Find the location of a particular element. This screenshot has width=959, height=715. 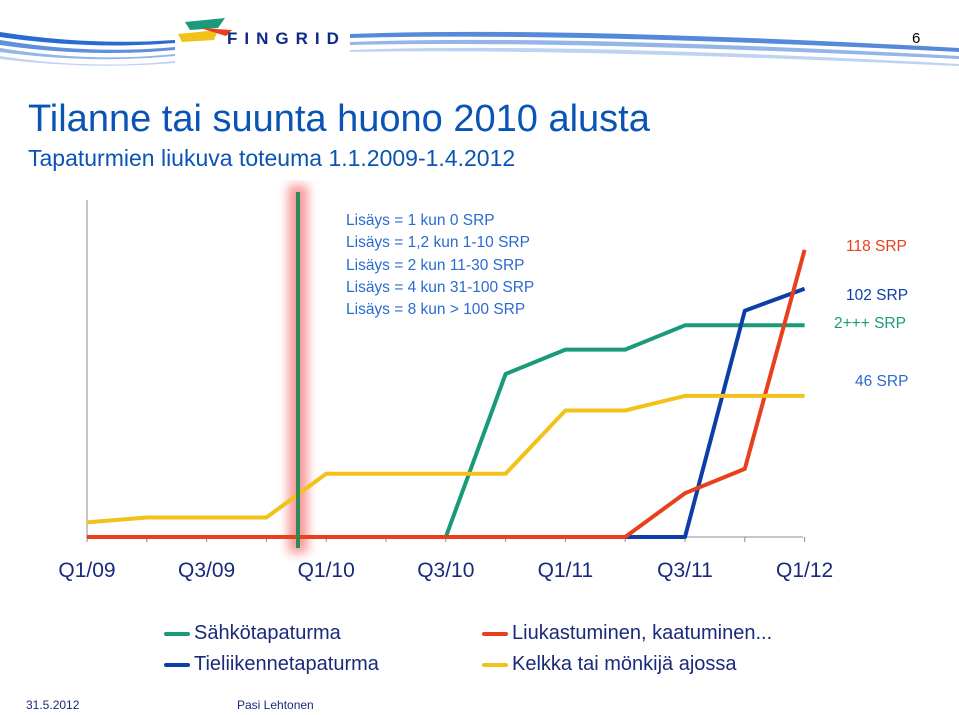

note-line: Lisäys = 1,2 kun 1-10 SRP is located at coordinates (438, 243).